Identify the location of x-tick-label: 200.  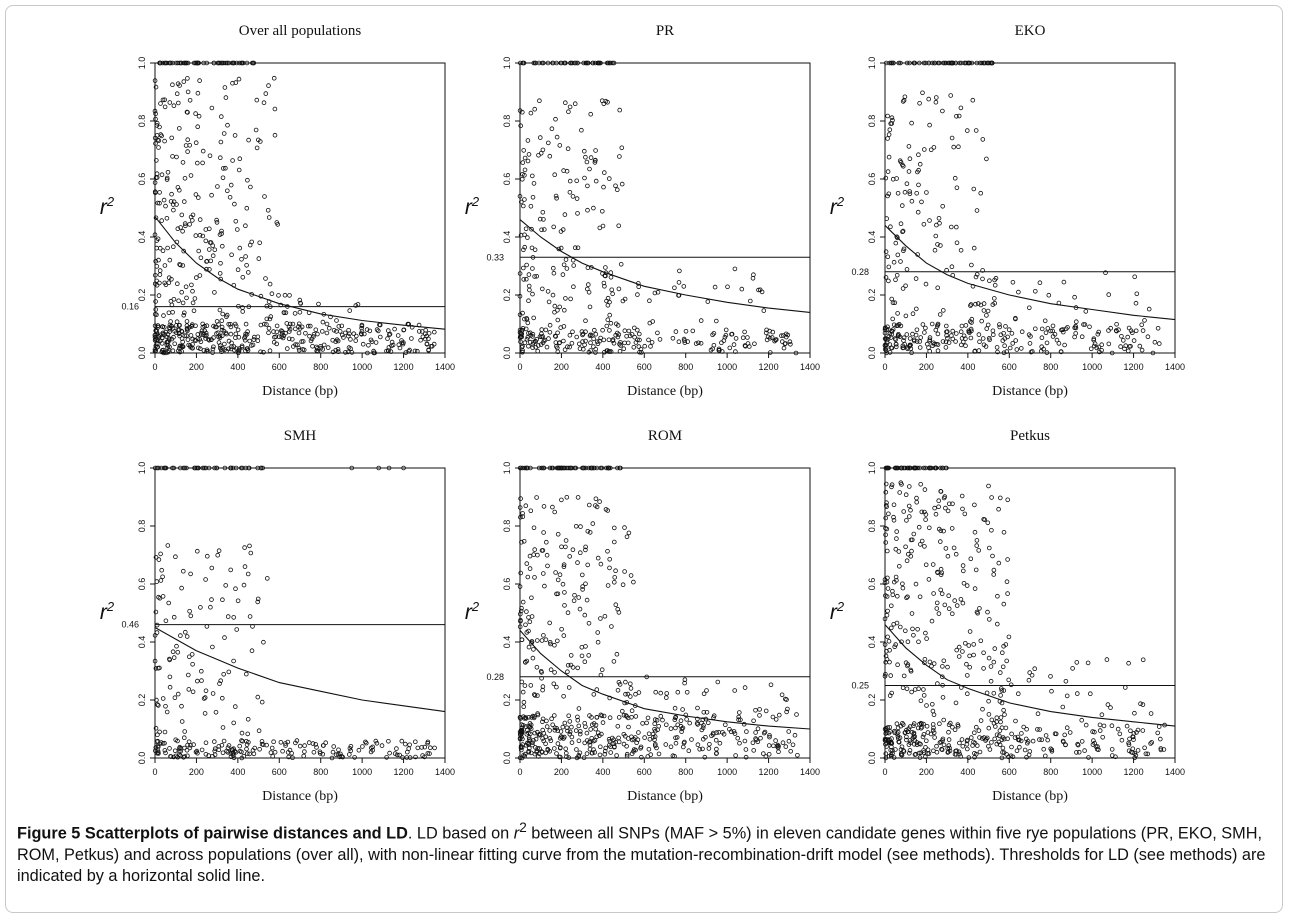
(196, 772).